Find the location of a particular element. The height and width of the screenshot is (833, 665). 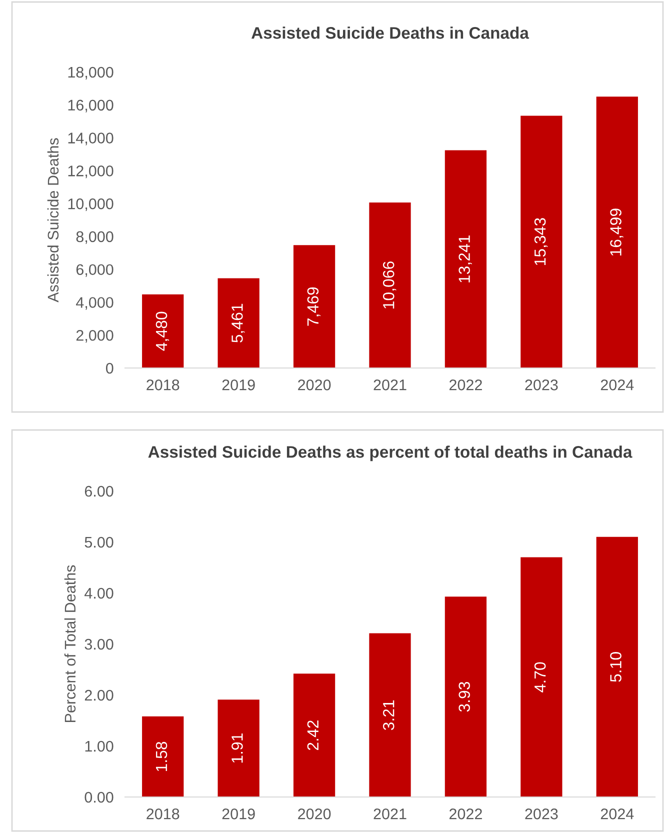

y-tick-label: 18,000 is located at coordinates (91, 73).